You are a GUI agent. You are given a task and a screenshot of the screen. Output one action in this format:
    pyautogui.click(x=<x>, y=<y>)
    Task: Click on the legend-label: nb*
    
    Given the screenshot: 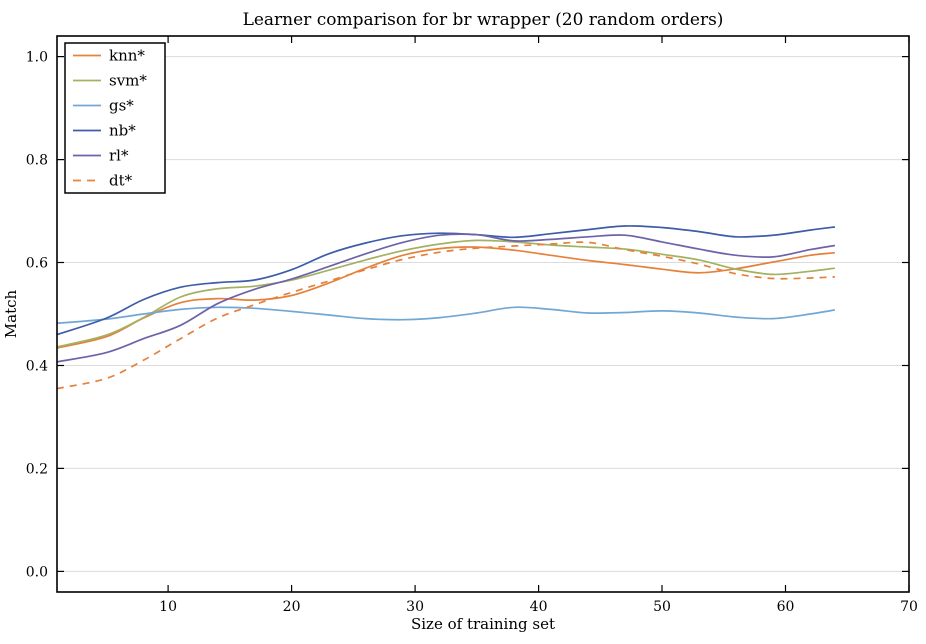 What is the action you would take?
    pyautogui.click(x=122, y=131)
    